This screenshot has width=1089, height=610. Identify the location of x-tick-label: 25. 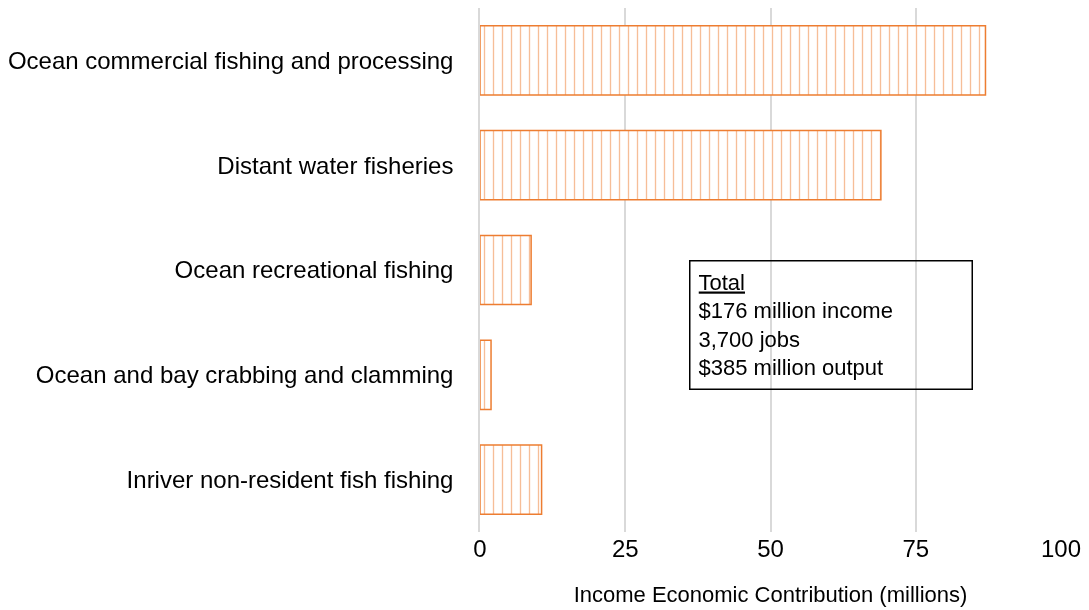
(625, 548).